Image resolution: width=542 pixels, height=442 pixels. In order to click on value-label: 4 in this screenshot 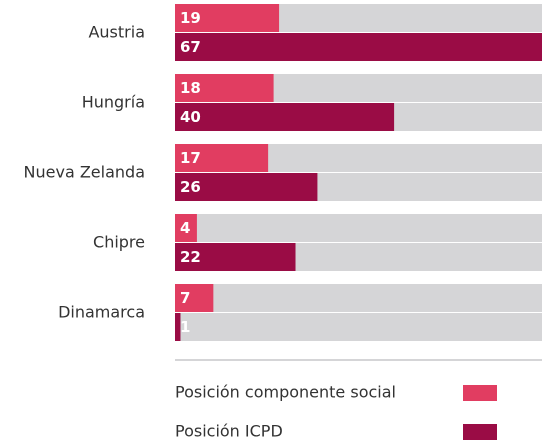, I will do `click(185, 228)`.